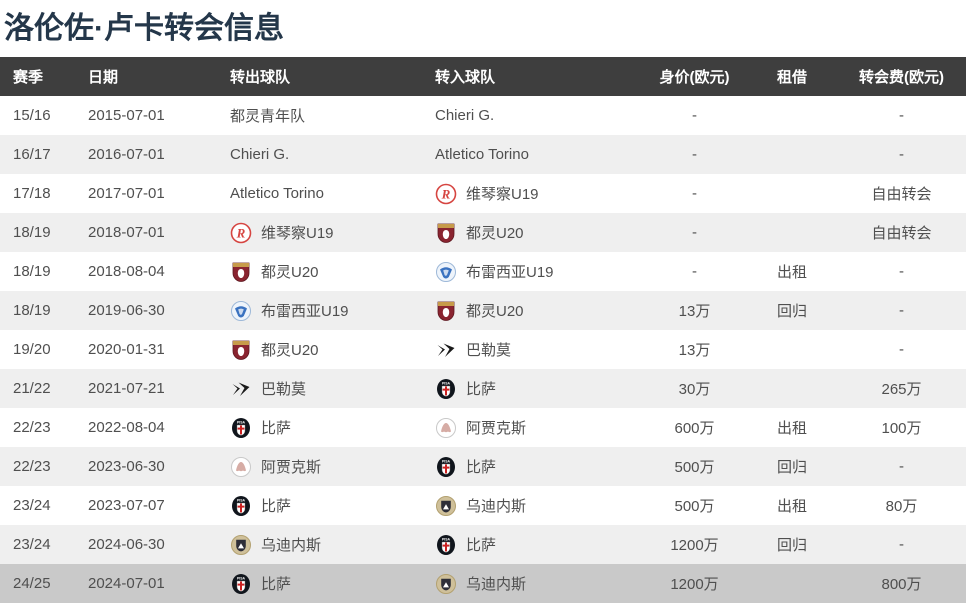 This screenshot has height=603, width=966. I want to click on season-cell: 24/25, so click(32, 583).